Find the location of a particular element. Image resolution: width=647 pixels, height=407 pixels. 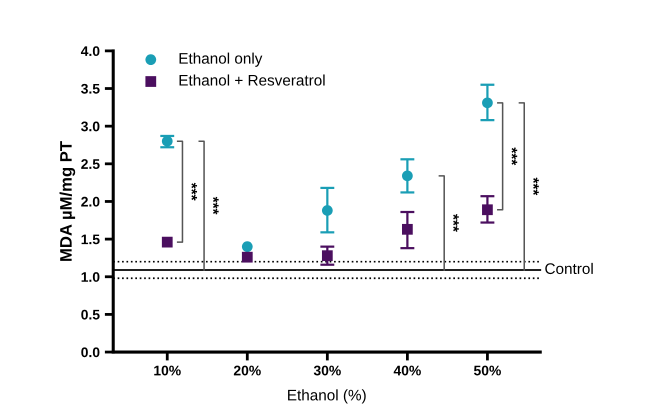

y-tick-label: 3.0 is located at coordinates (90, 127).